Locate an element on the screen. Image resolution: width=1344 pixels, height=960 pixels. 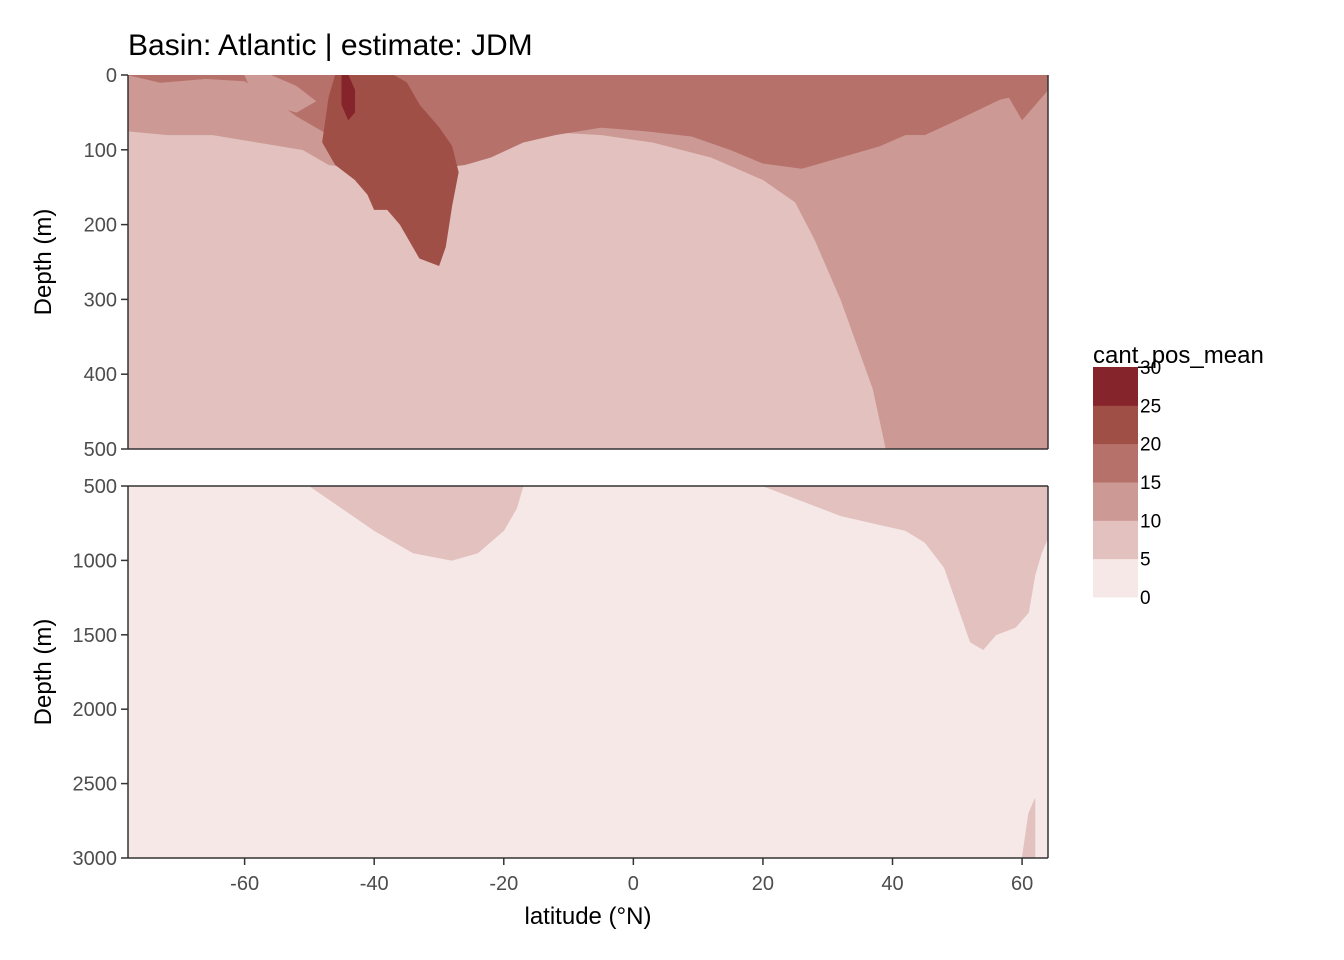
lower-y-tick-label-2: 1500 is located at coordinates (95, 636).